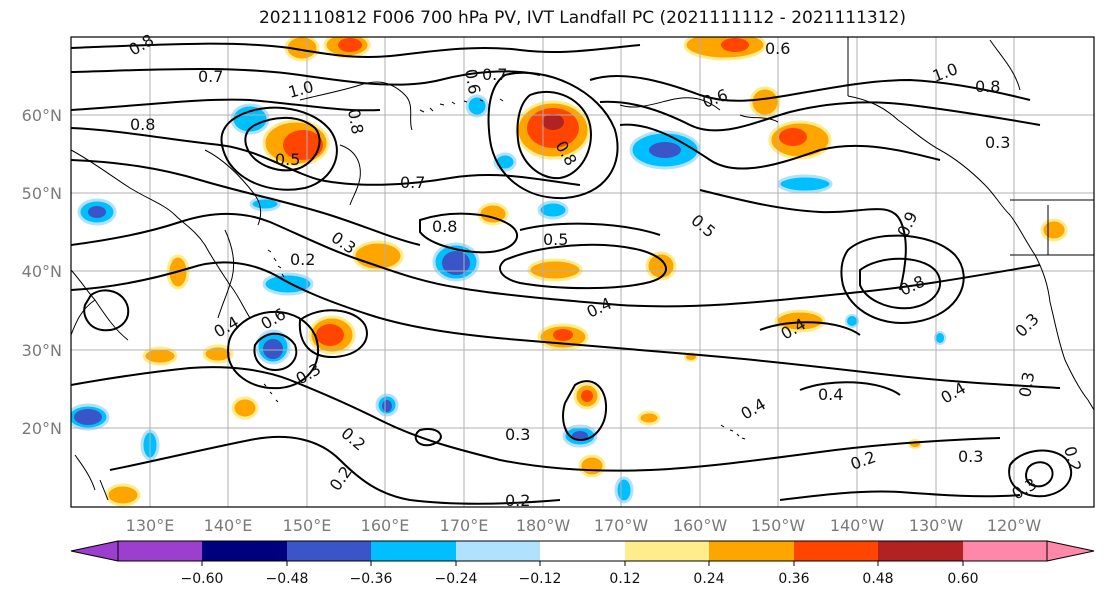 The height and width of the screenshot is (601, 1105). Describe the element at coordinates (877, 579) in the screenshot. I see `colorbar-tick-label: 0.48` at that location.